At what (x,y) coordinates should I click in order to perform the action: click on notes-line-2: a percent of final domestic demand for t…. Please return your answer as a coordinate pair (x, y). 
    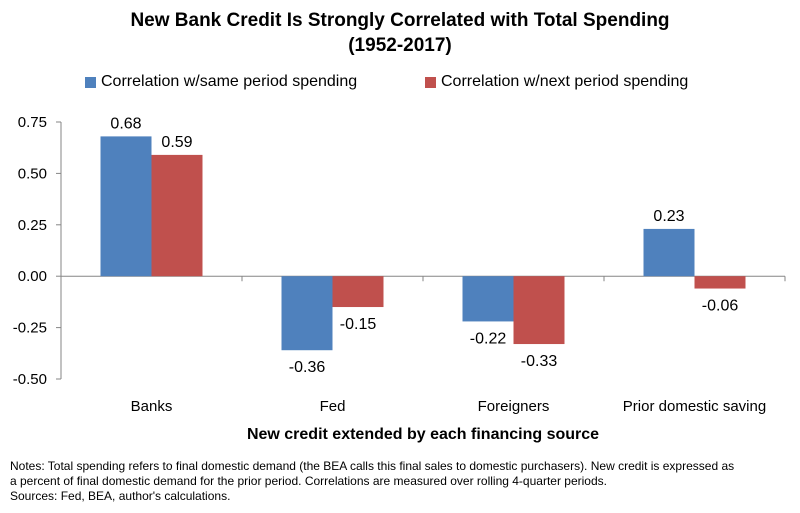
    Looking at the image, I should click on (308, 481).